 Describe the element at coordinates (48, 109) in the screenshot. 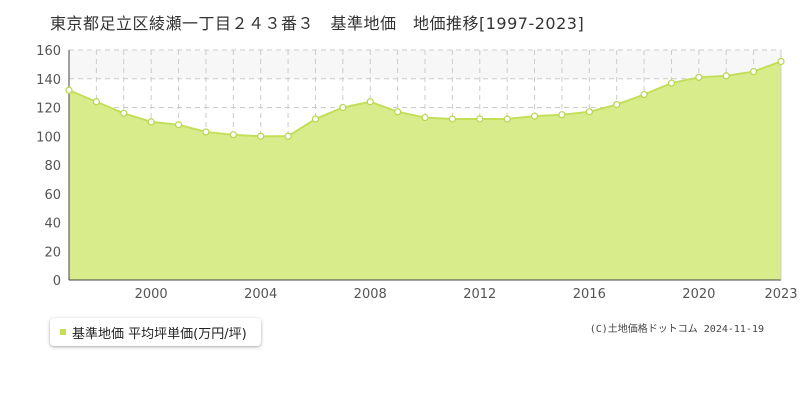

I see `y-tick-label: 120` at that location.